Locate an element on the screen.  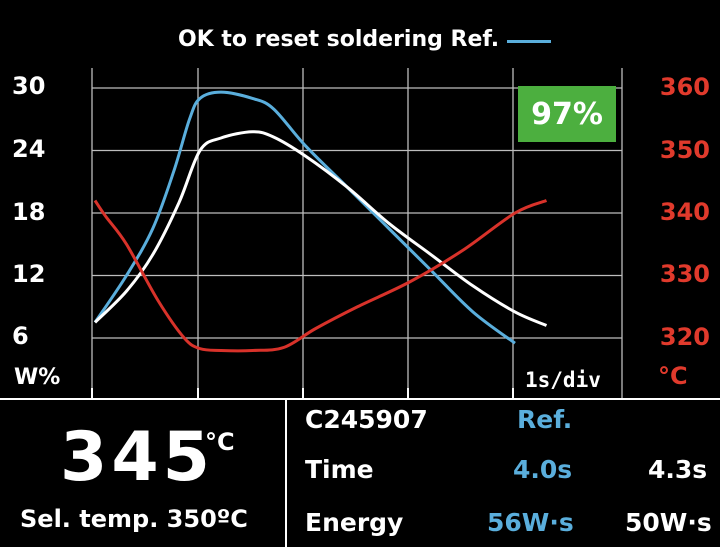
time-ref-value: 4.0s is located at coordinates (543, 469).